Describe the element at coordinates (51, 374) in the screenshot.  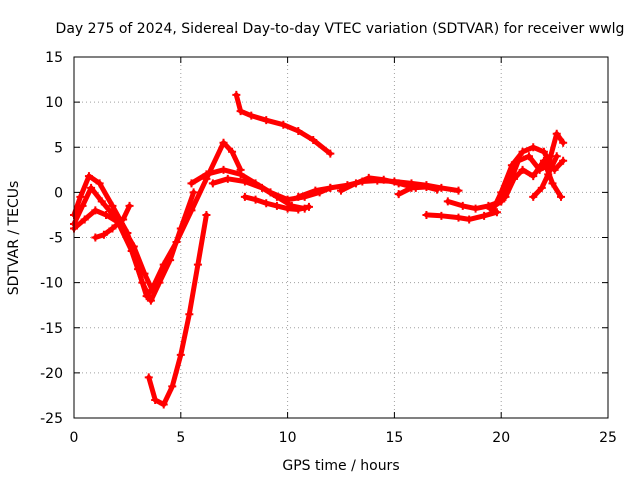
I see `y-tick-label: -20` at that location.